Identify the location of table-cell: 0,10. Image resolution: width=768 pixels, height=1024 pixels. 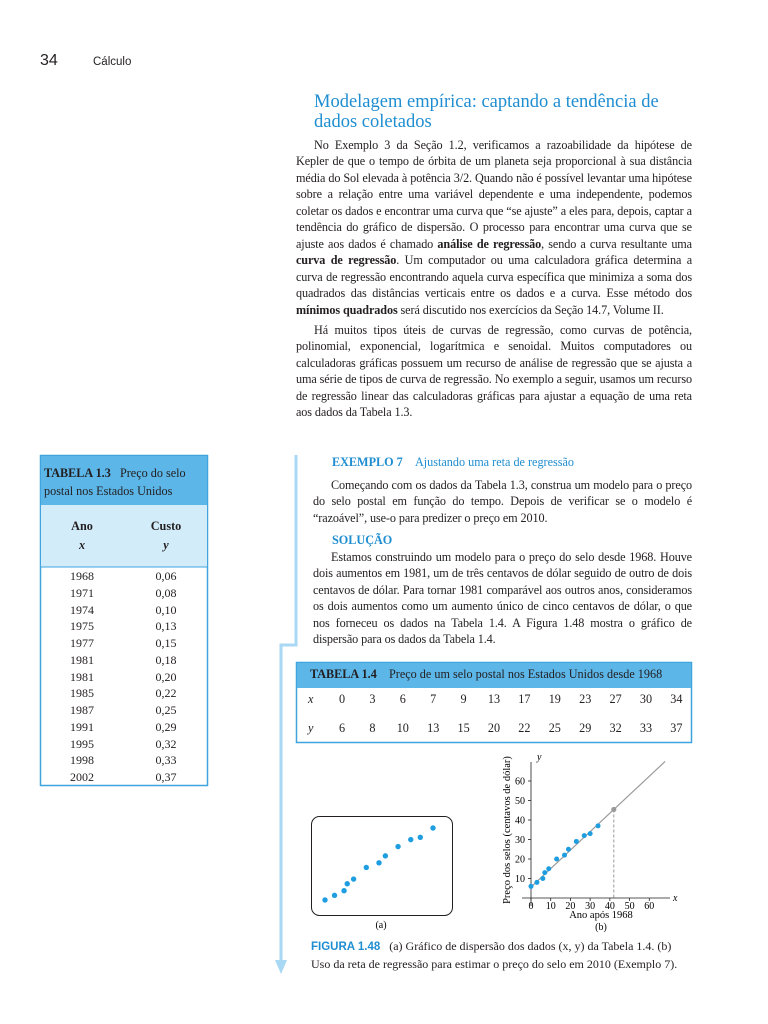
(166, 609).